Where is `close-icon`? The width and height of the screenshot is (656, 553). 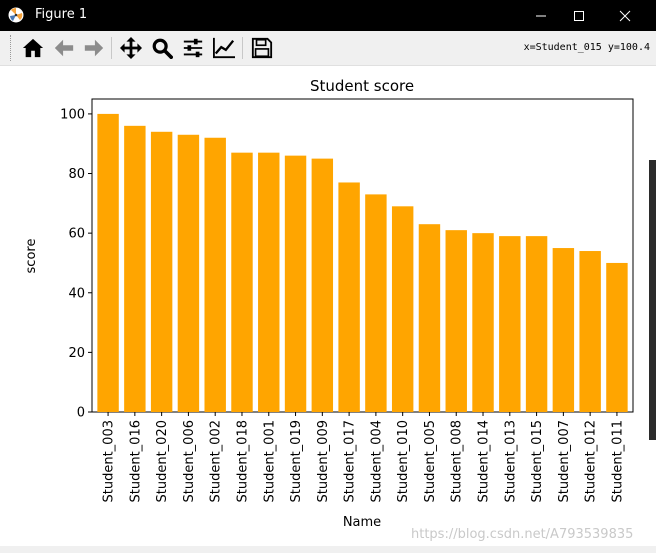
close-icon is located at coordinates (625, 15).